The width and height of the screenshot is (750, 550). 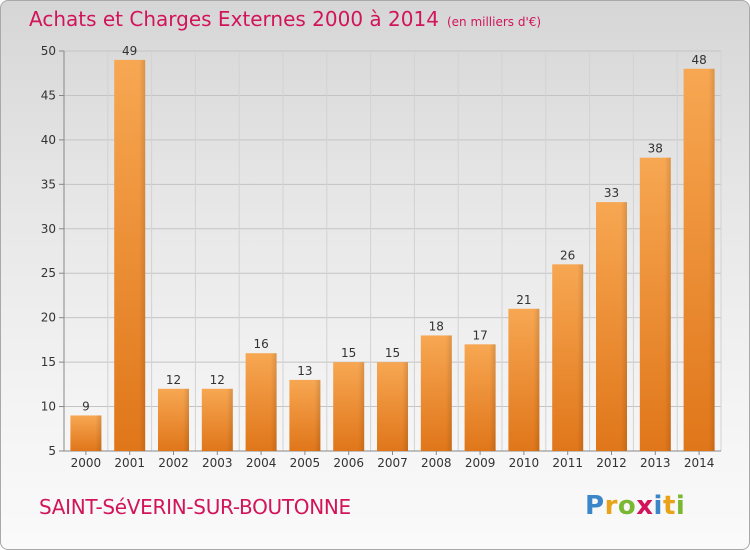 What do you see at coordinates (52, 451) in the screenshot?
I see `y-tick-label: 5` at bounding box center [52, 451].